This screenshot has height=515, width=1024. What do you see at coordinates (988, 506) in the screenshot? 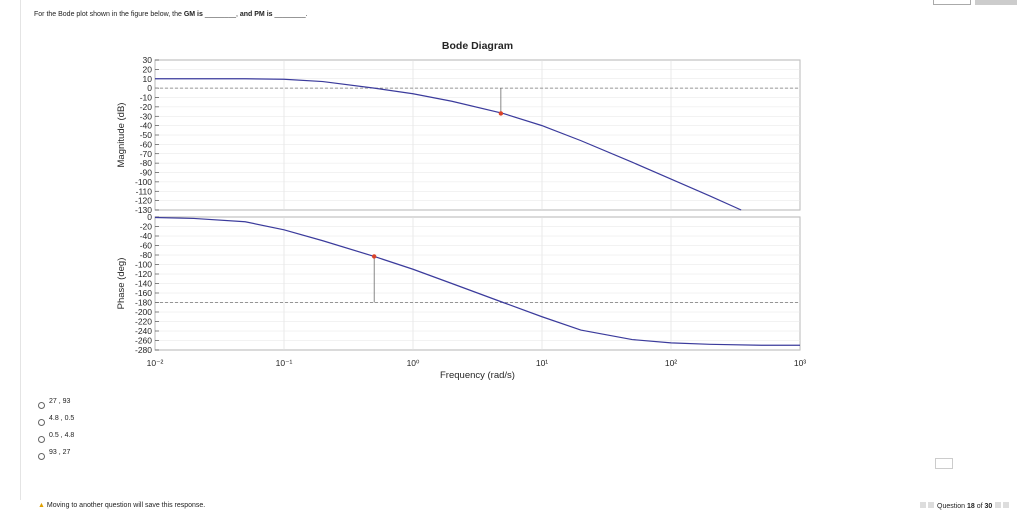
I see `progress-num: 30` at bounding box center [988, 506].